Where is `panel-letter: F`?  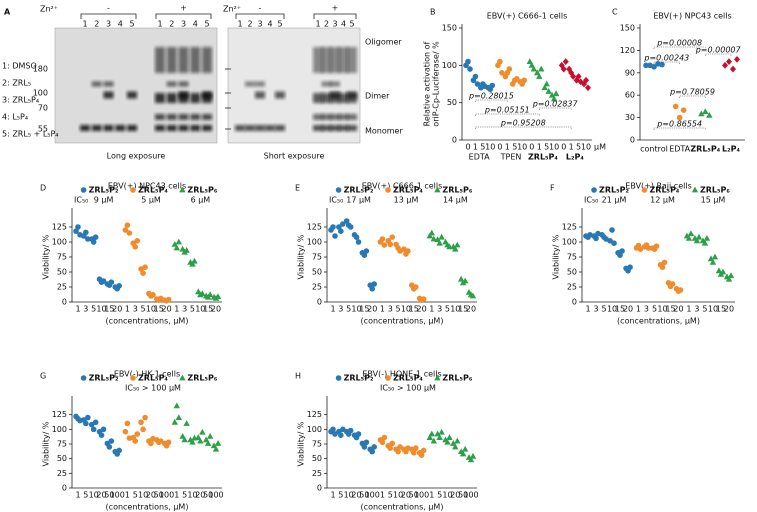 panel-letter: F is located at coordinates (552, 188).